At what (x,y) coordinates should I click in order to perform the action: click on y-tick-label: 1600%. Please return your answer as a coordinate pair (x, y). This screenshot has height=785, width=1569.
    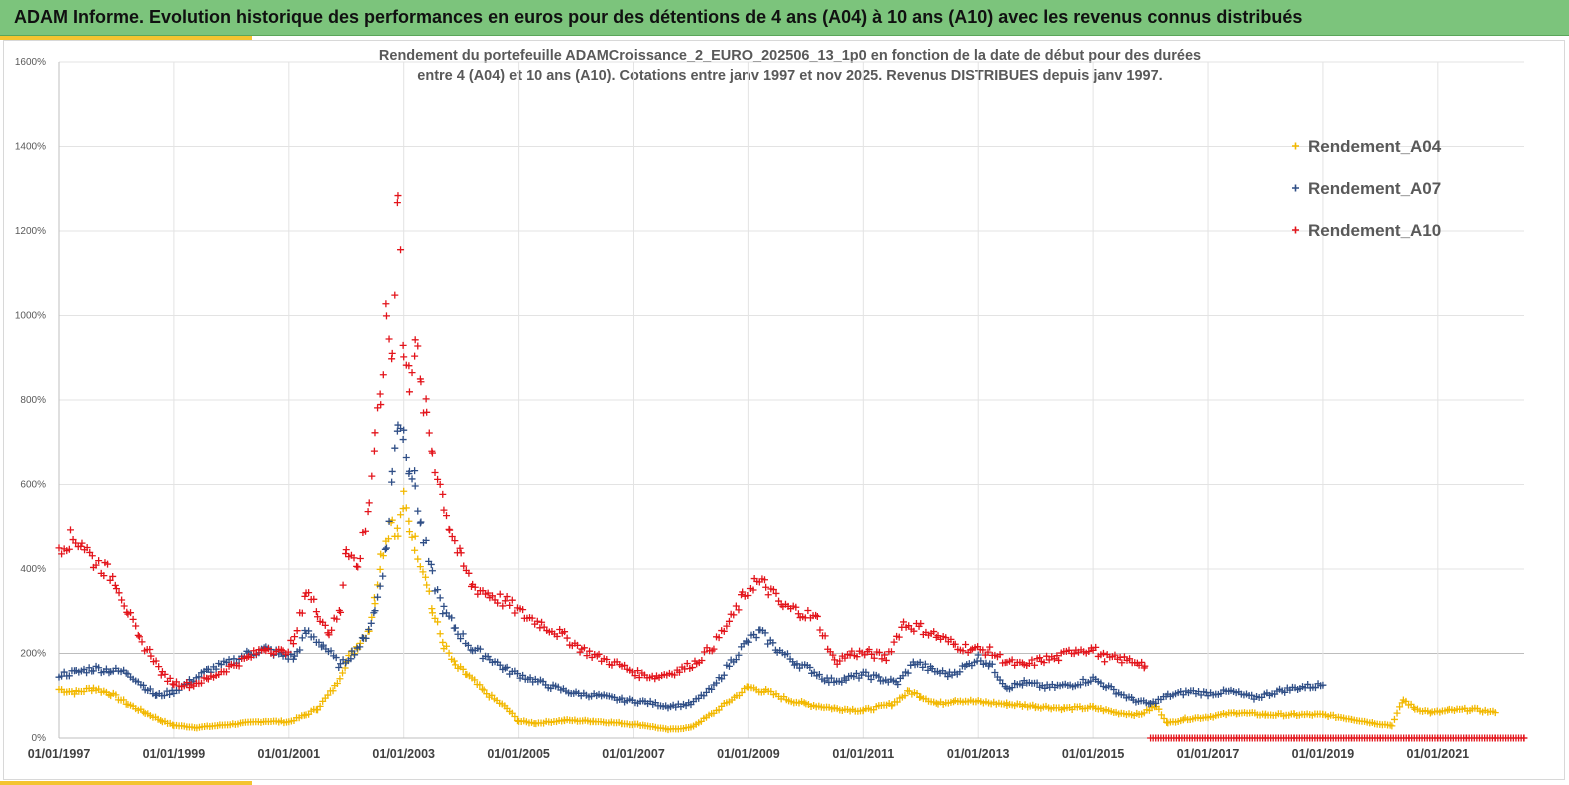
    Looking at the image, I should click on (30, 62).